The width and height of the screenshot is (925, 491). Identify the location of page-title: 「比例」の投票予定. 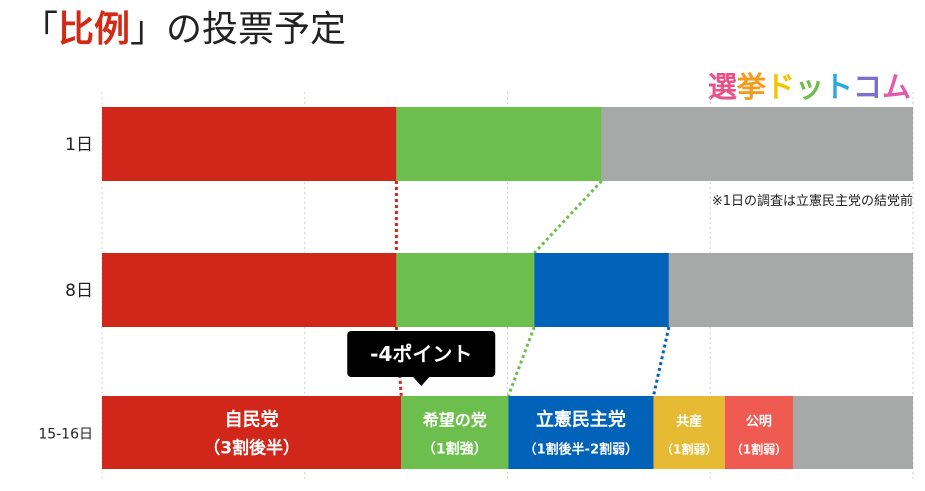
(184, 30).